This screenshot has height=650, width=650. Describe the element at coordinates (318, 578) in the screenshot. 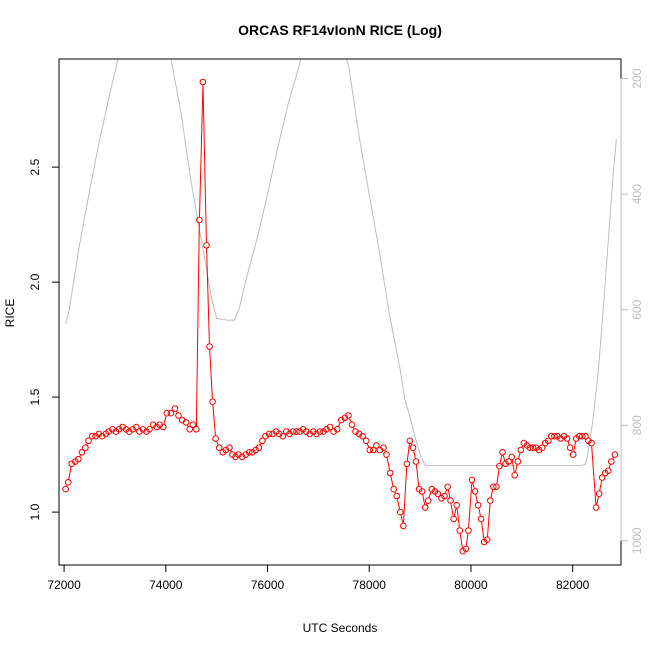

I see `x-axis: 72000 74000 76000 78000 80000 82000` at that location.